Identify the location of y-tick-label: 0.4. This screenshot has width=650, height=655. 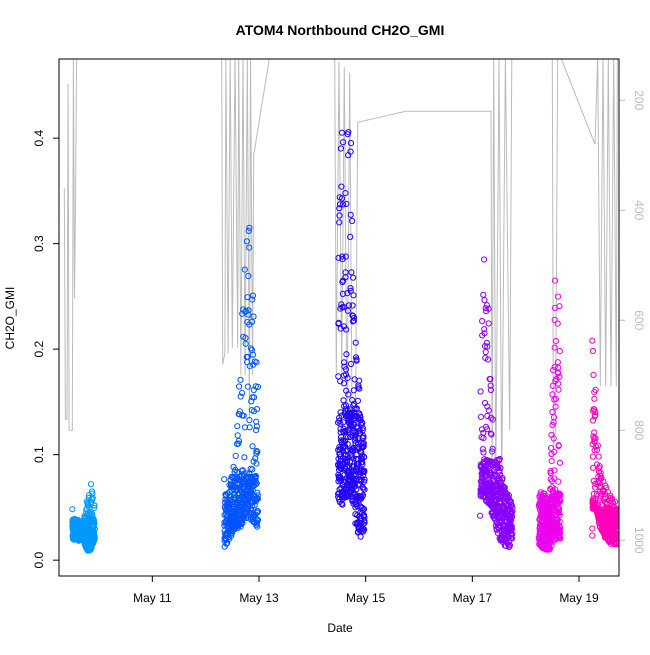
(39, 137).